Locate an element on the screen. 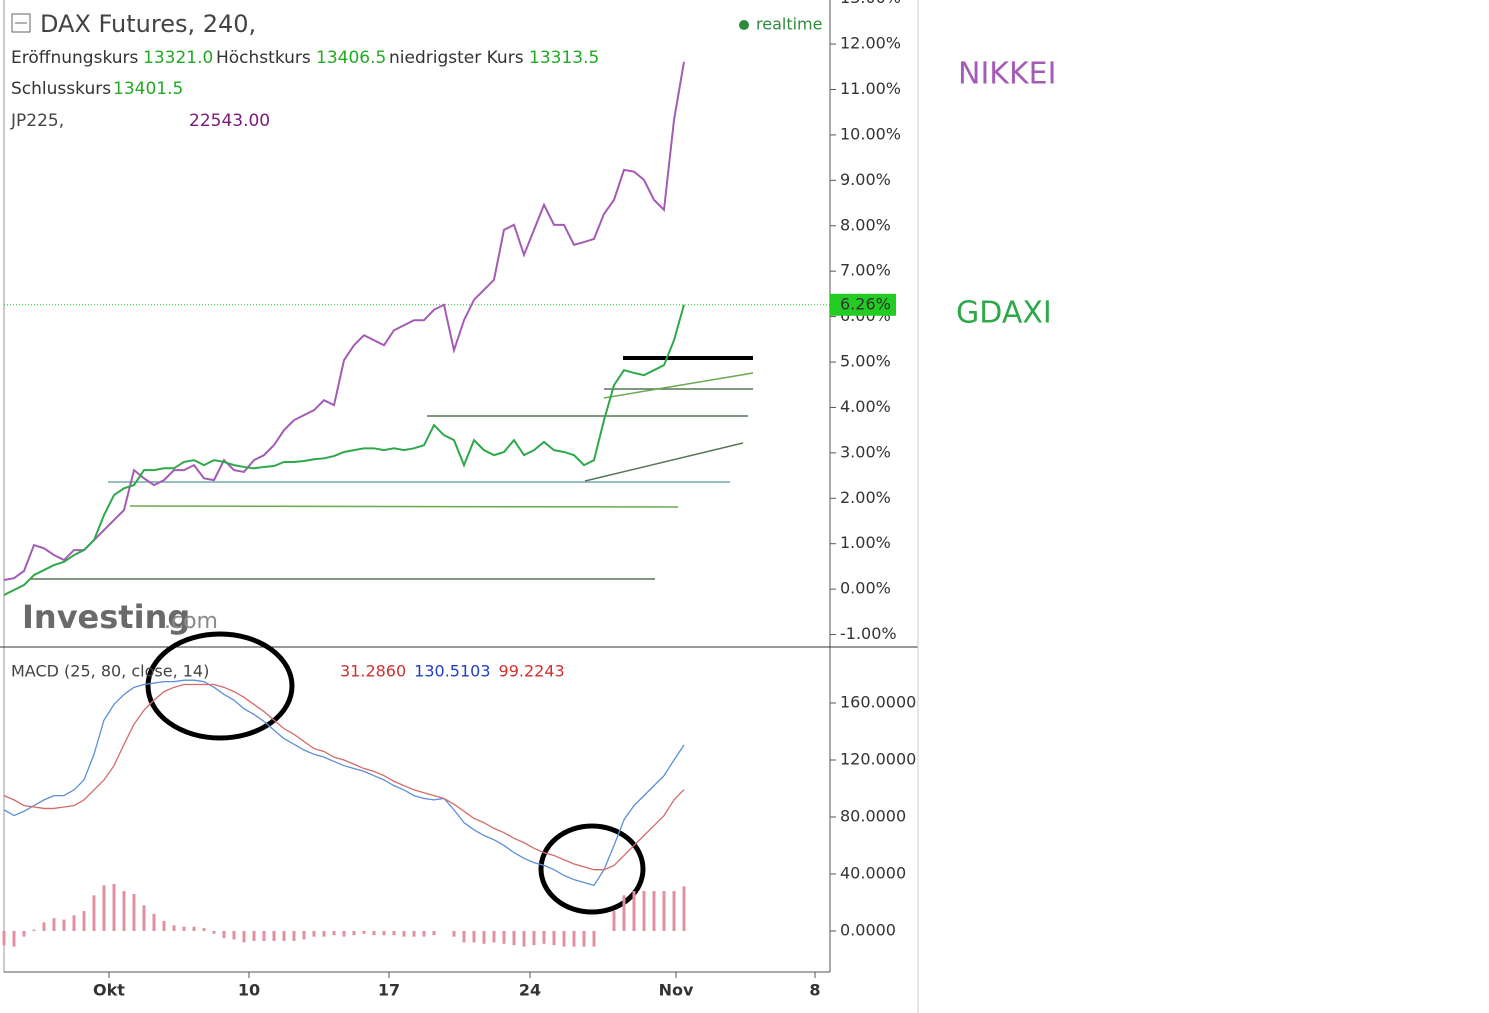 Image resolution: width=1489 pixels, height=1013 pixels. y-tick-label: 10.00% is located at coordinates (870, 133).